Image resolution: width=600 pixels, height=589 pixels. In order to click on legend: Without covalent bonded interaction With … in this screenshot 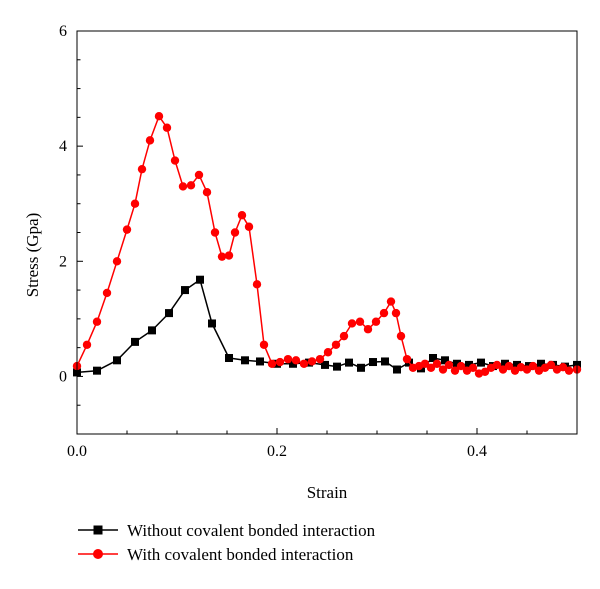, I will do `click(227, 542)`.